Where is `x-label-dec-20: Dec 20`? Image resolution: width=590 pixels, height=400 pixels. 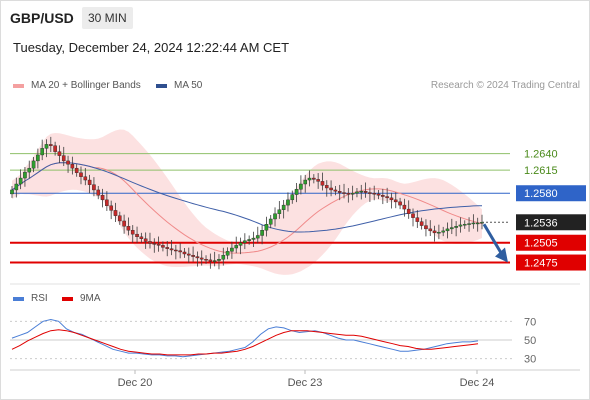 x-label-dec-20: Dec 20 is located at coordinates (135, 383).